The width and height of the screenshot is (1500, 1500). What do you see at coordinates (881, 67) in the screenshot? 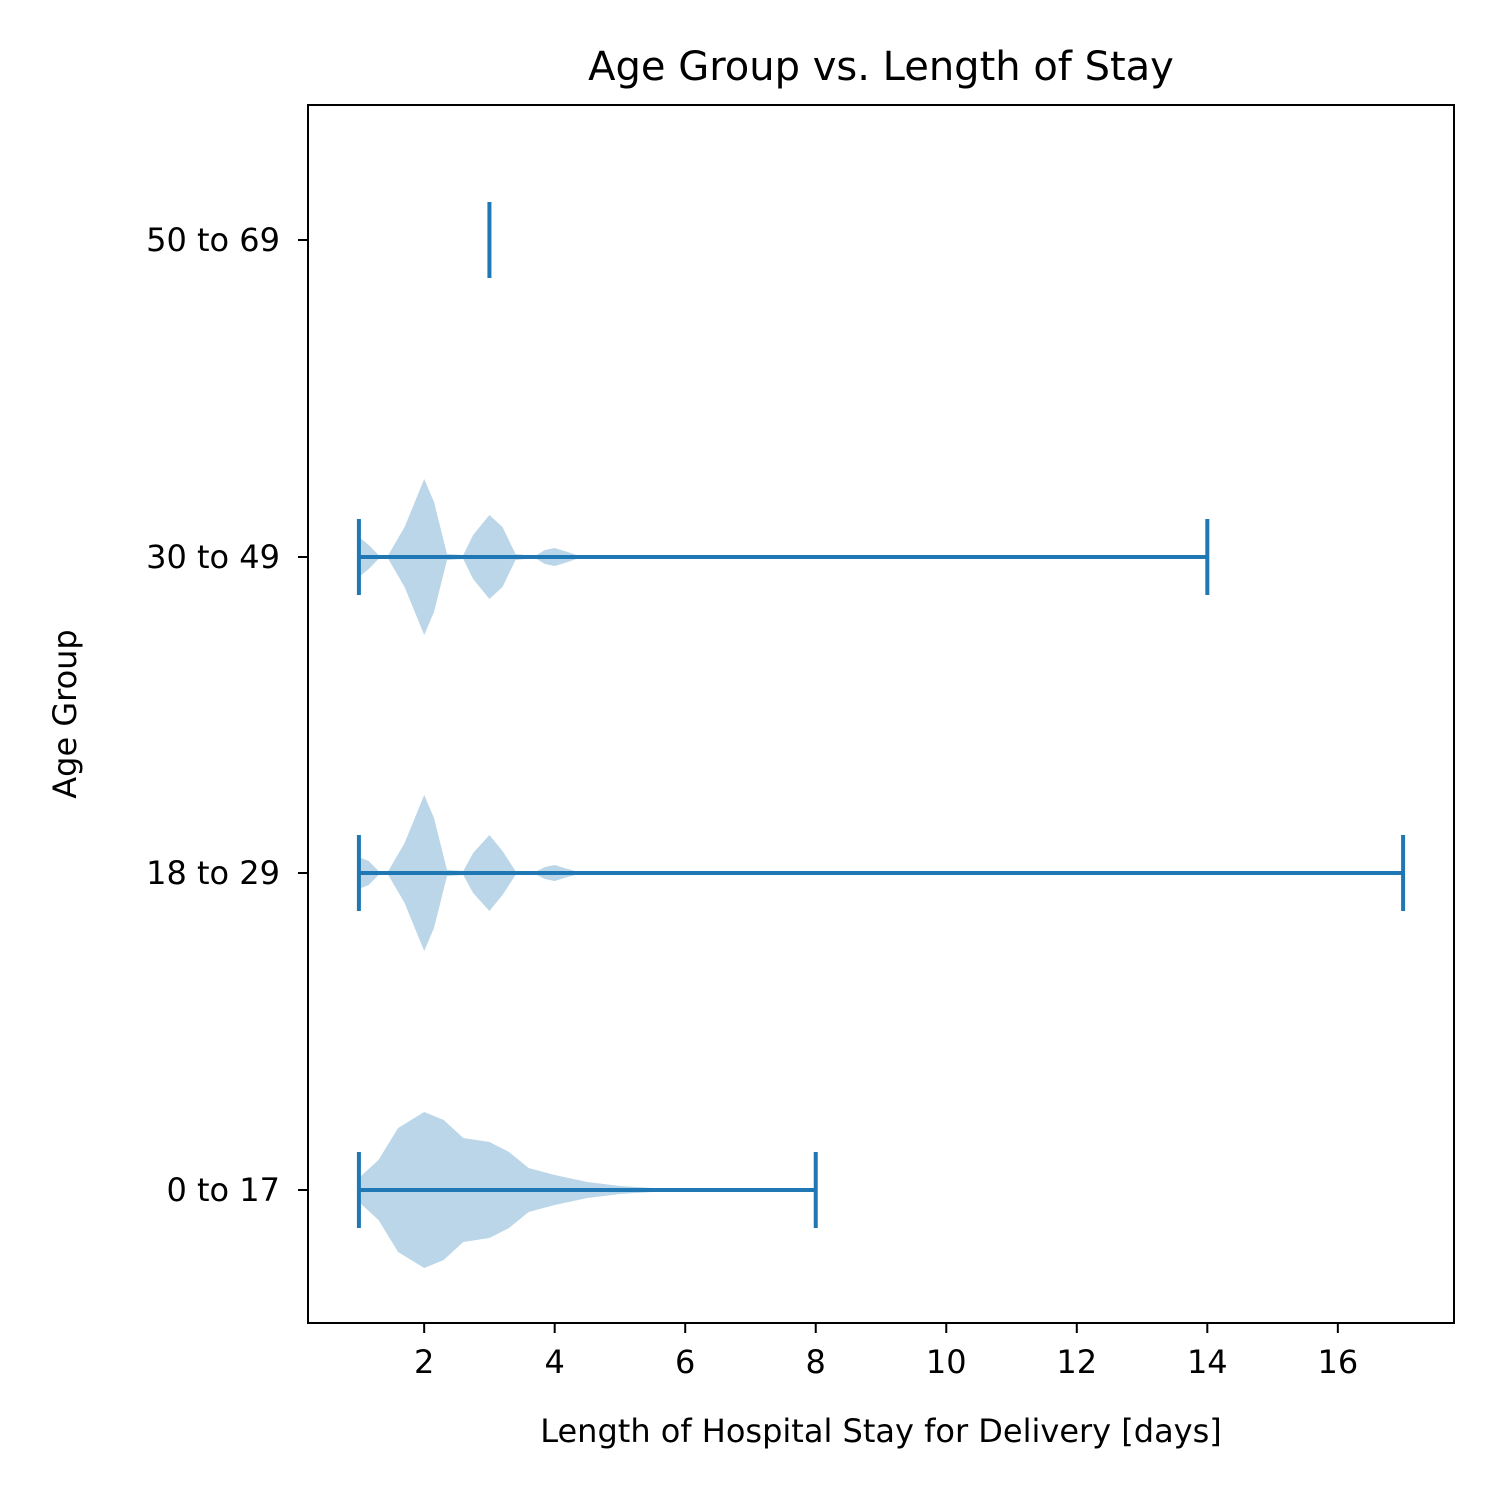
I see `chart-title: Age Group vs. Length of Stay` at bounding box center [881, 67].